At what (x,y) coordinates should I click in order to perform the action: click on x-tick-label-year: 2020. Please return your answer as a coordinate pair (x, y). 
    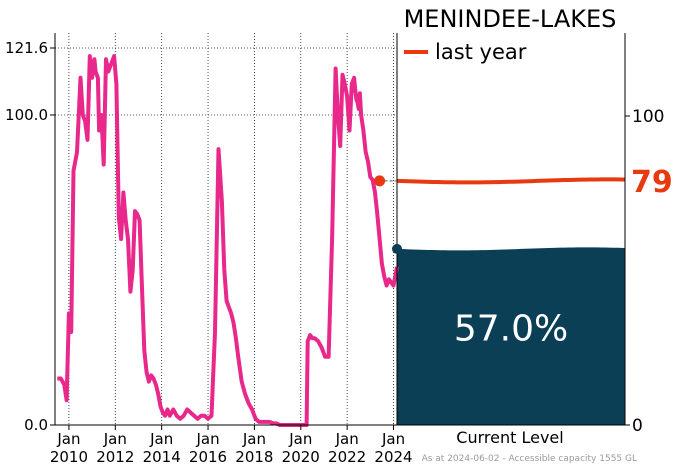
    Looking at the image, I should click on (301, 457).